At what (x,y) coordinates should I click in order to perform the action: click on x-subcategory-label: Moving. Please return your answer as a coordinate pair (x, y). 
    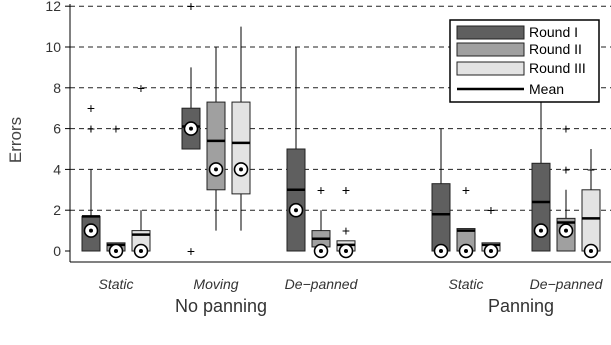
    Looking at the image, I should click on (215, 284).